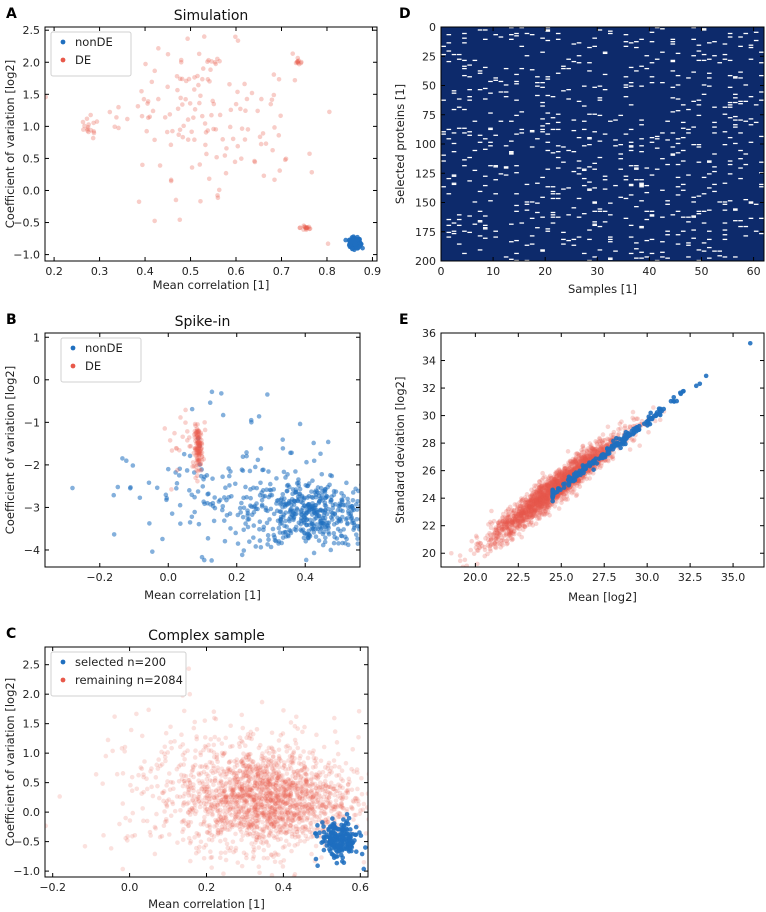 The height and width of the screenshot is (912, 766). I want to click on plot-area, so click(601, 453).